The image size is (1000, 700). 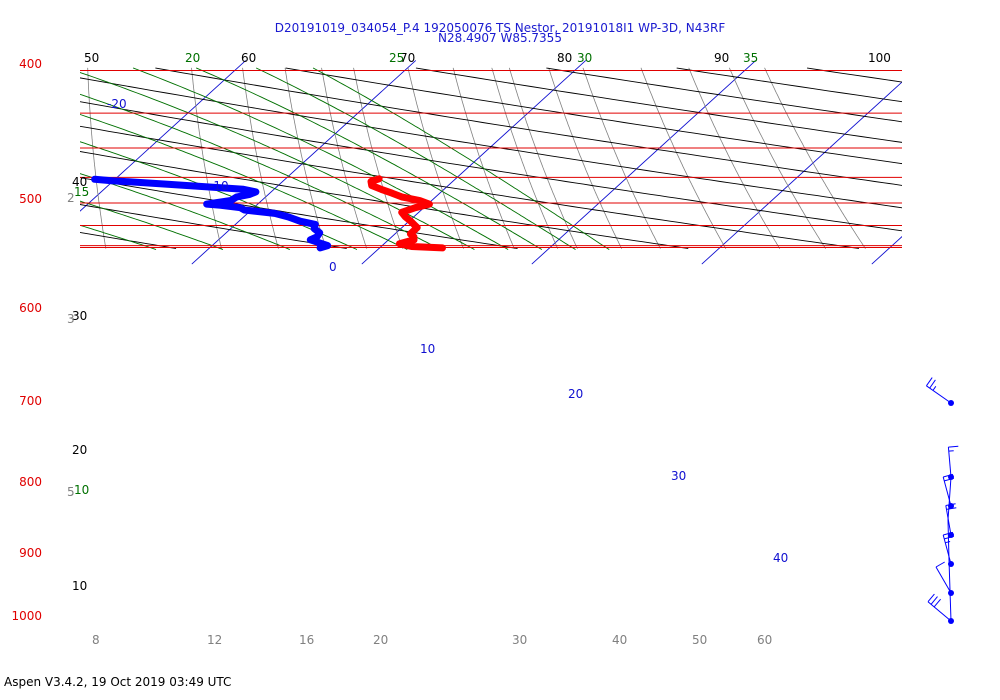 I want to click on isotherm-label: 10, so click(x=427, y=349).